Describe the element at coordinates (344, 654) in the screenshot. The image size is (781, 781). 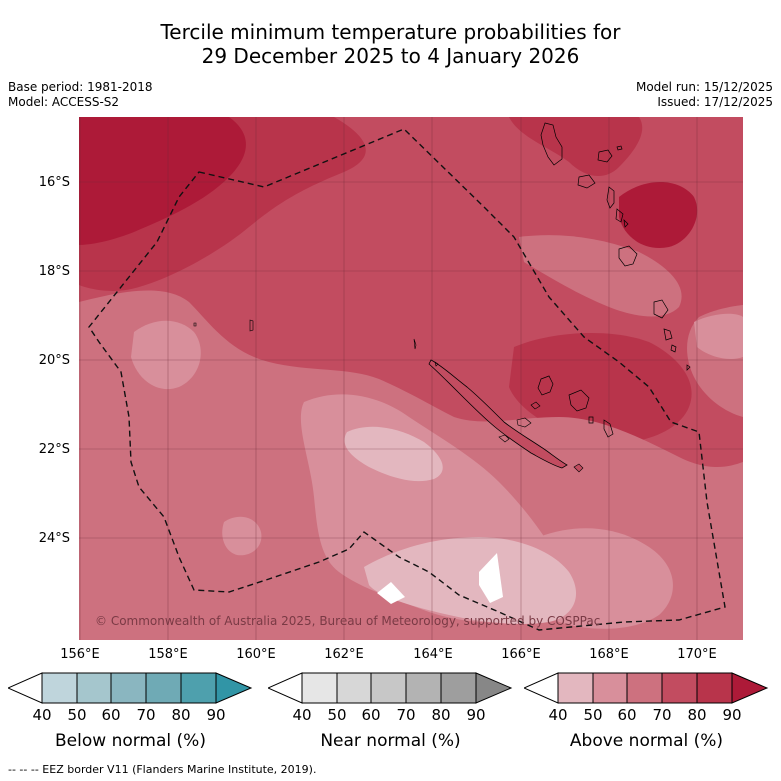
I see `lon-label-162e: 162°E` at that location.